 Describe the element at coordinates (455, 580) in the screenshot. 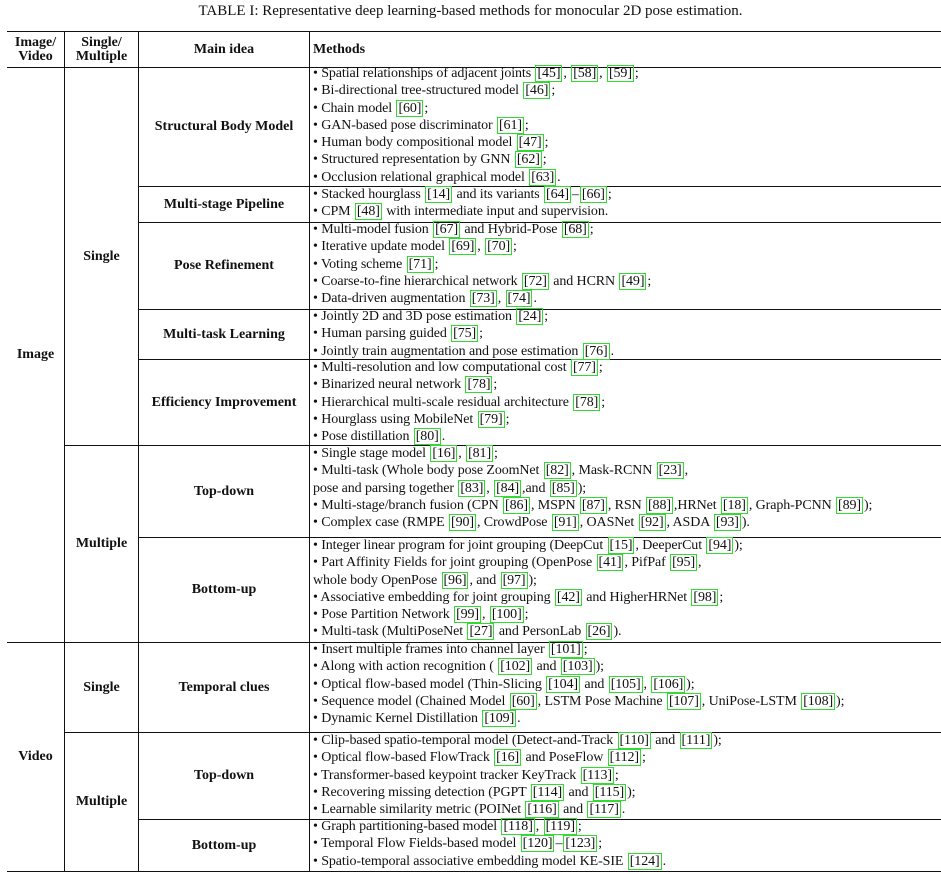

I see `citation-link: [96]` at that location.